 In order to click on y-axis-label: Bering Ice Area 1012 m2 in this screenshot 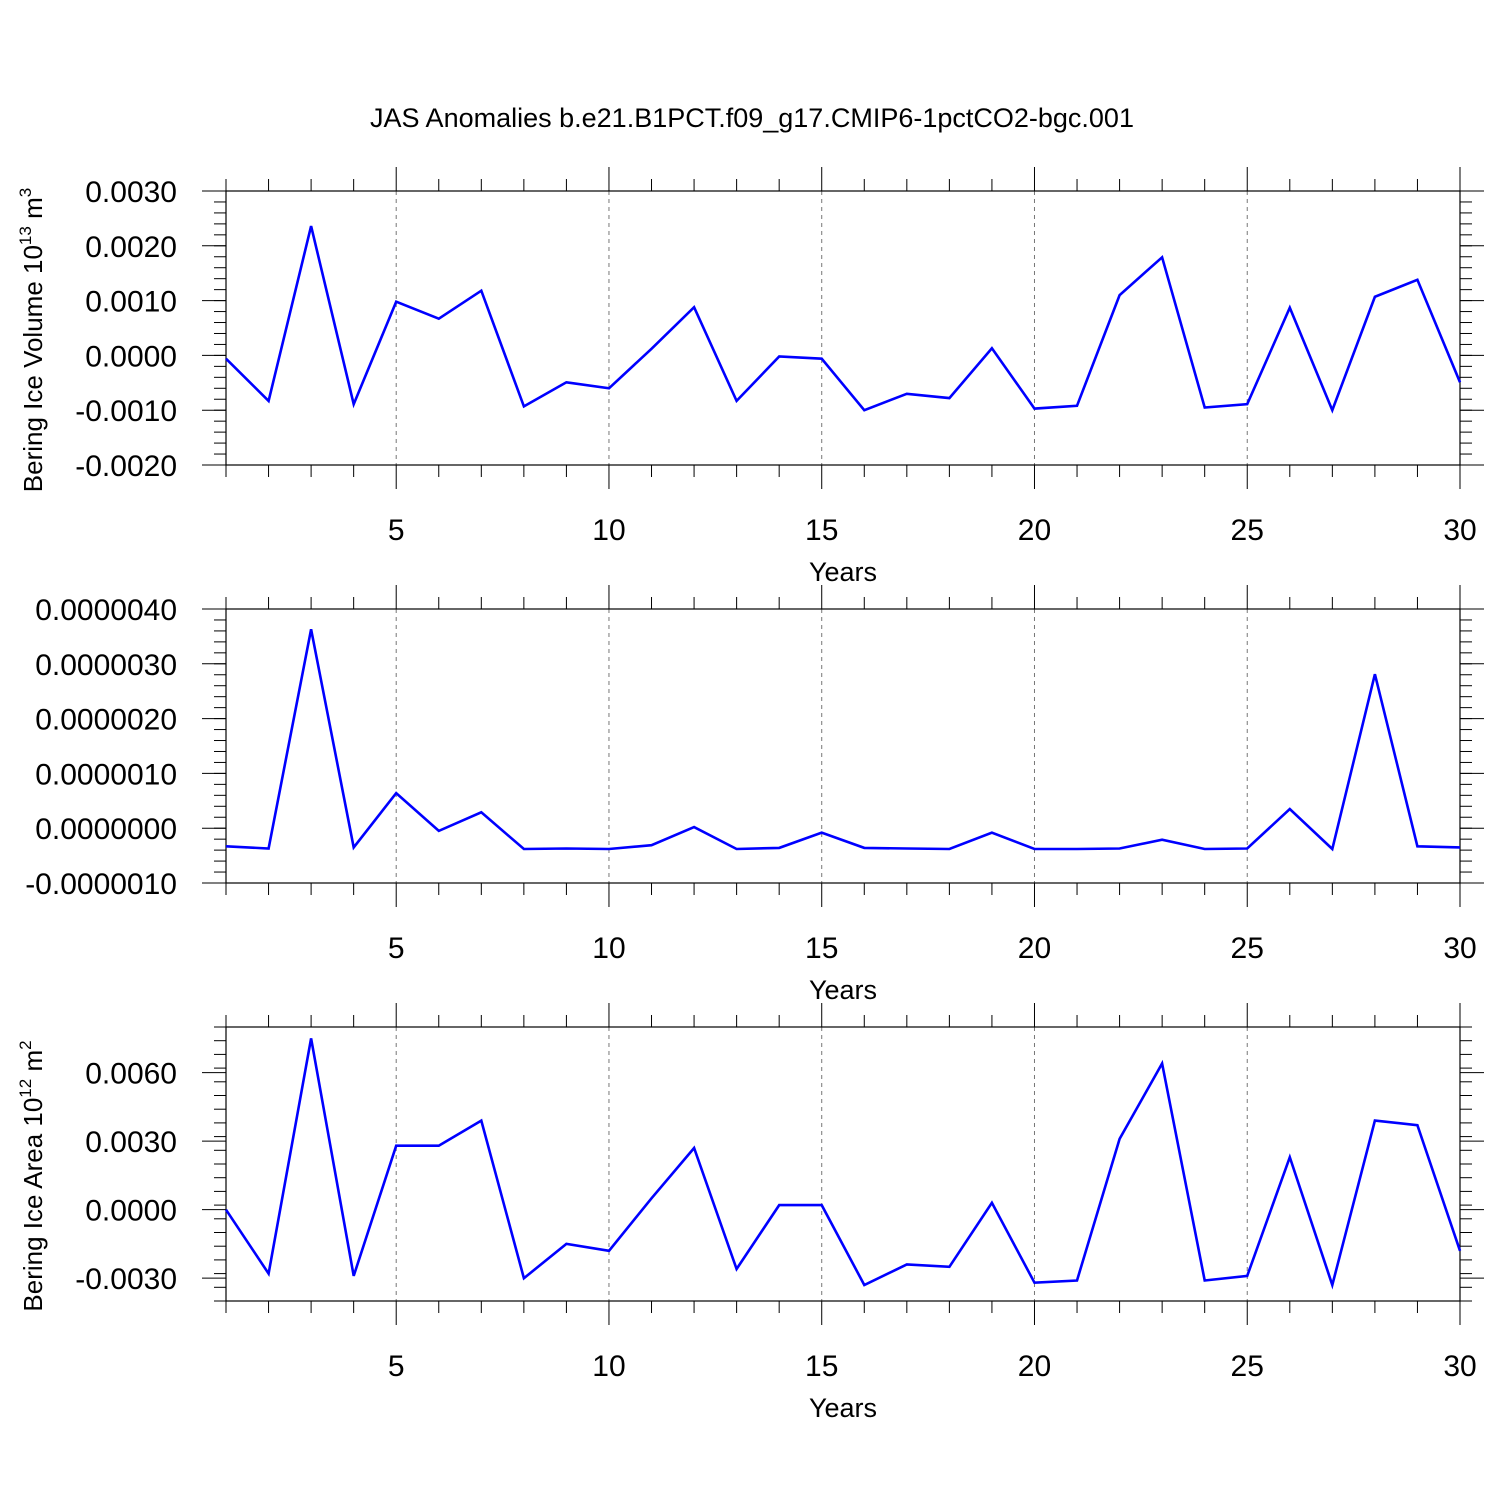, I will do `click(32, 1175)`.